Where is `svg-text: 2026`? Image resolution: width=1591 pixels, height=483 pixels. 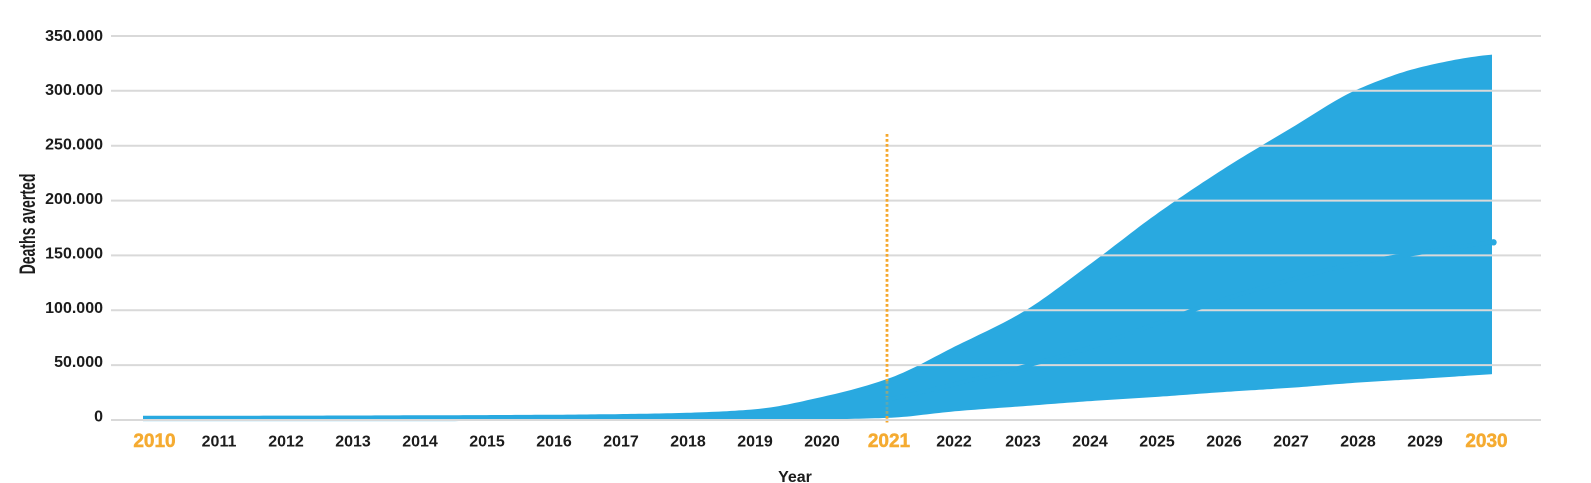 svg-text: 2026 is located at coordinates (1224, 441).